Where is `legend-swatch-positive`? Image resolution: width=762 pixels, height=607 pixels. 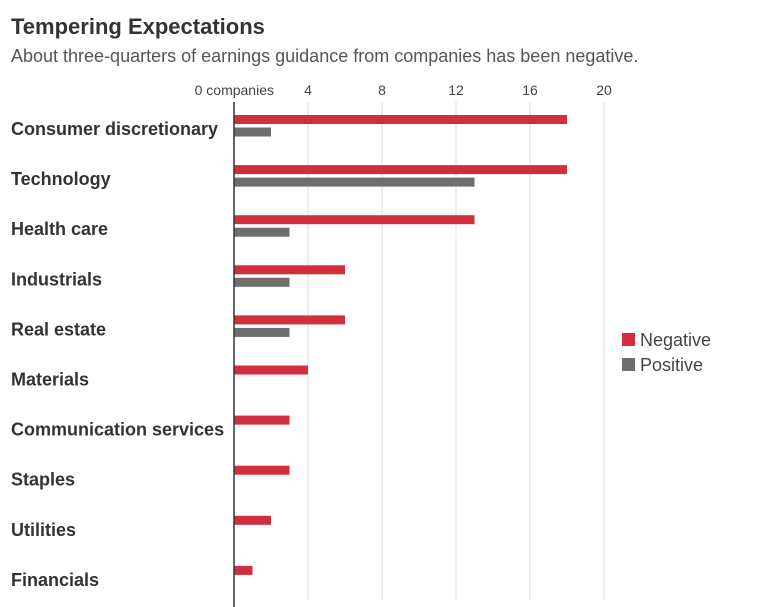
legend-swatch-positive is located at coordinates (628, 364).